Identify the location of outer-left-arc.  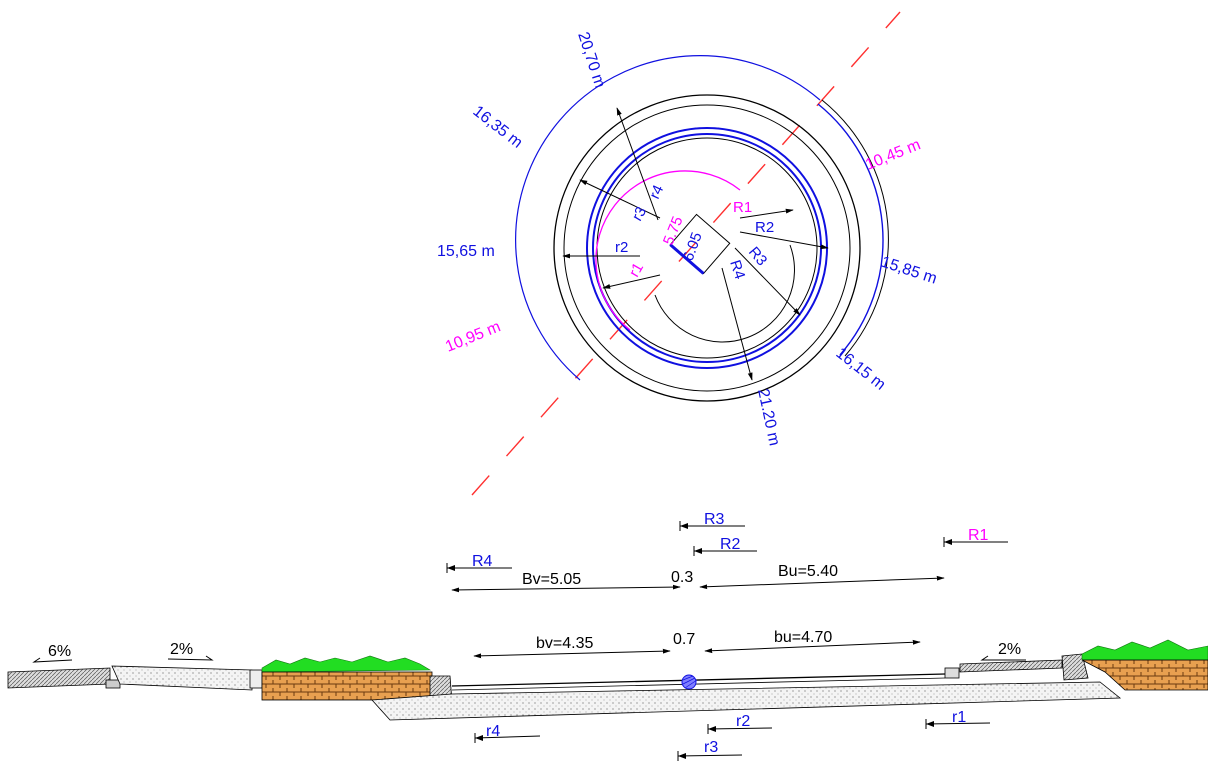
(668, 218).